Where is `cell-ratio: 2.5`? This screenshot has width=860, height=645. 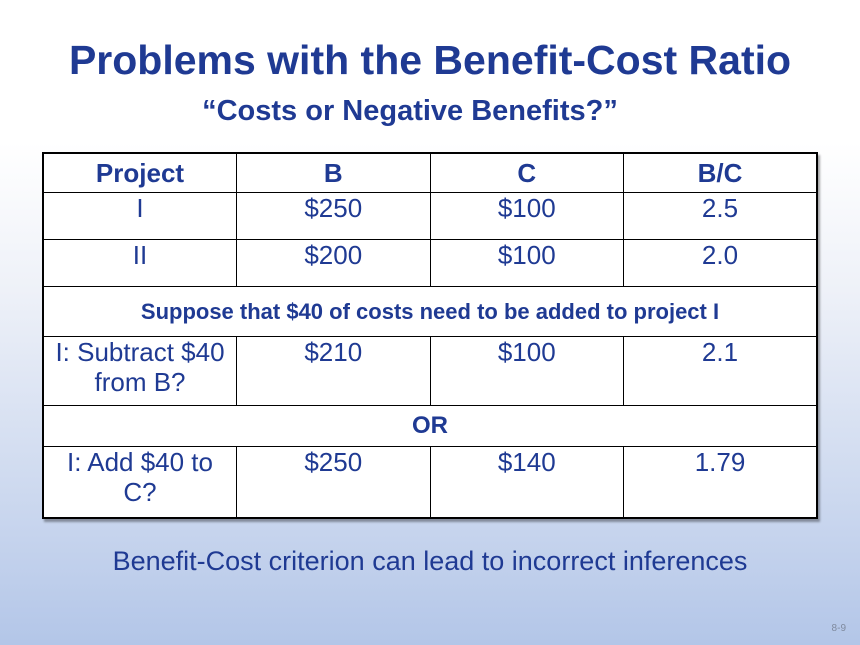 cell-ratio: 2.5 is located at coordinates (720, 216).